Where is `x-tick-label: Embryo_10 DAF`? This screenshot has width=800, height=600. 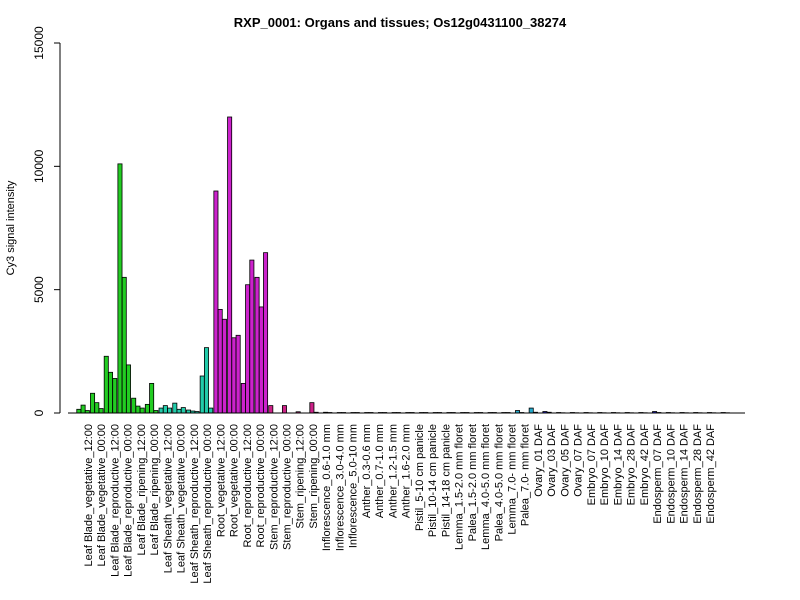 x-tick-label: Embryo_10 DAF is located at coordinates (605, 465).